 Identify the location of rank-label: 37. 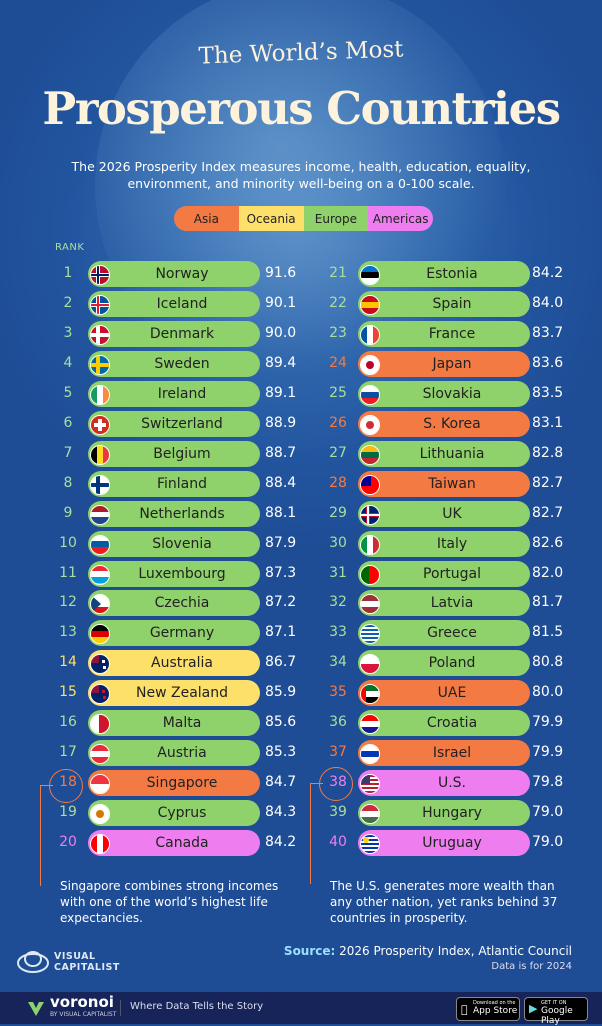
(338, 752).